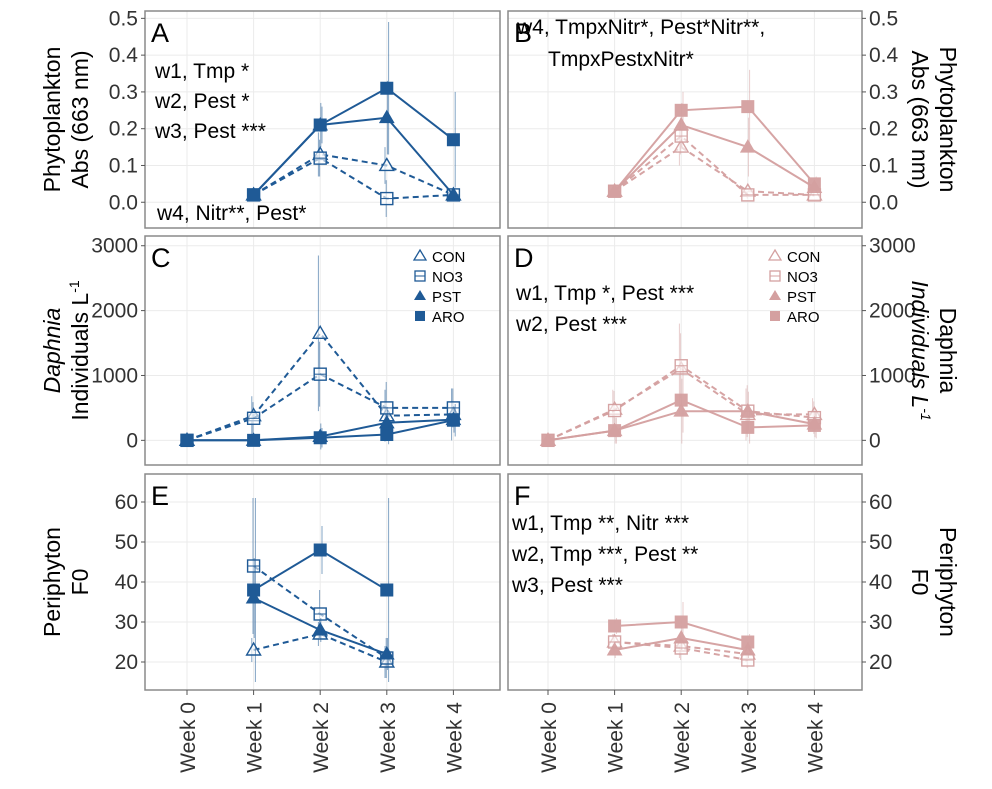 The width and height of the screenshot is (992, 789). Describe the element at coordinates (604, 554) in the screenshot. I see `stat-annotation: w2, Tmp ***, Pest **` at that location.